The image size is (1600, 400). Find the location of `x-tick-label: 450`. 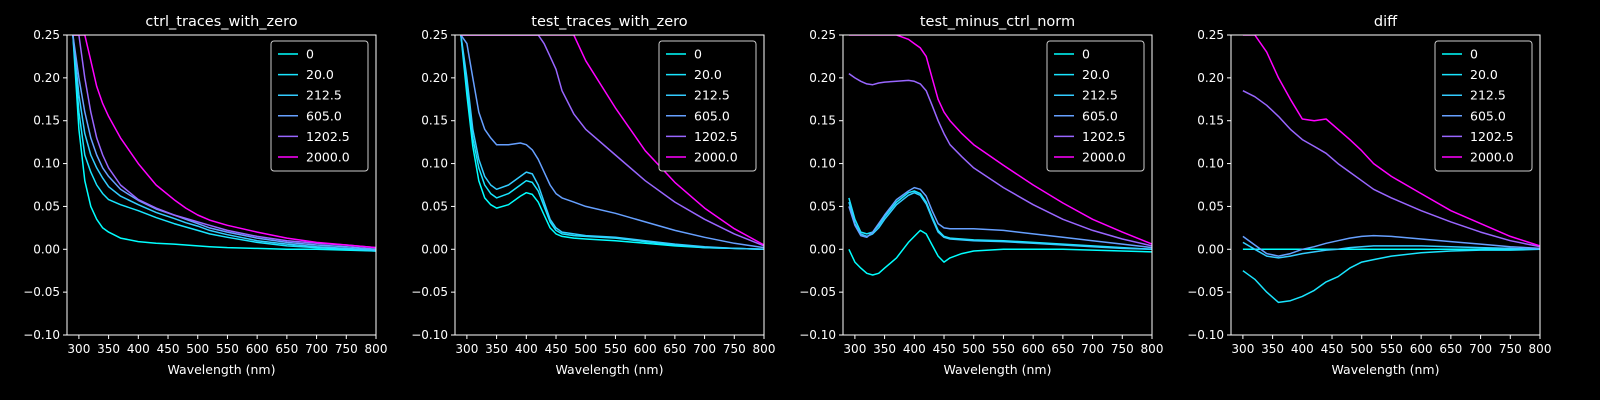

x-tick-label: 450 is located at coordinates (944, 349).